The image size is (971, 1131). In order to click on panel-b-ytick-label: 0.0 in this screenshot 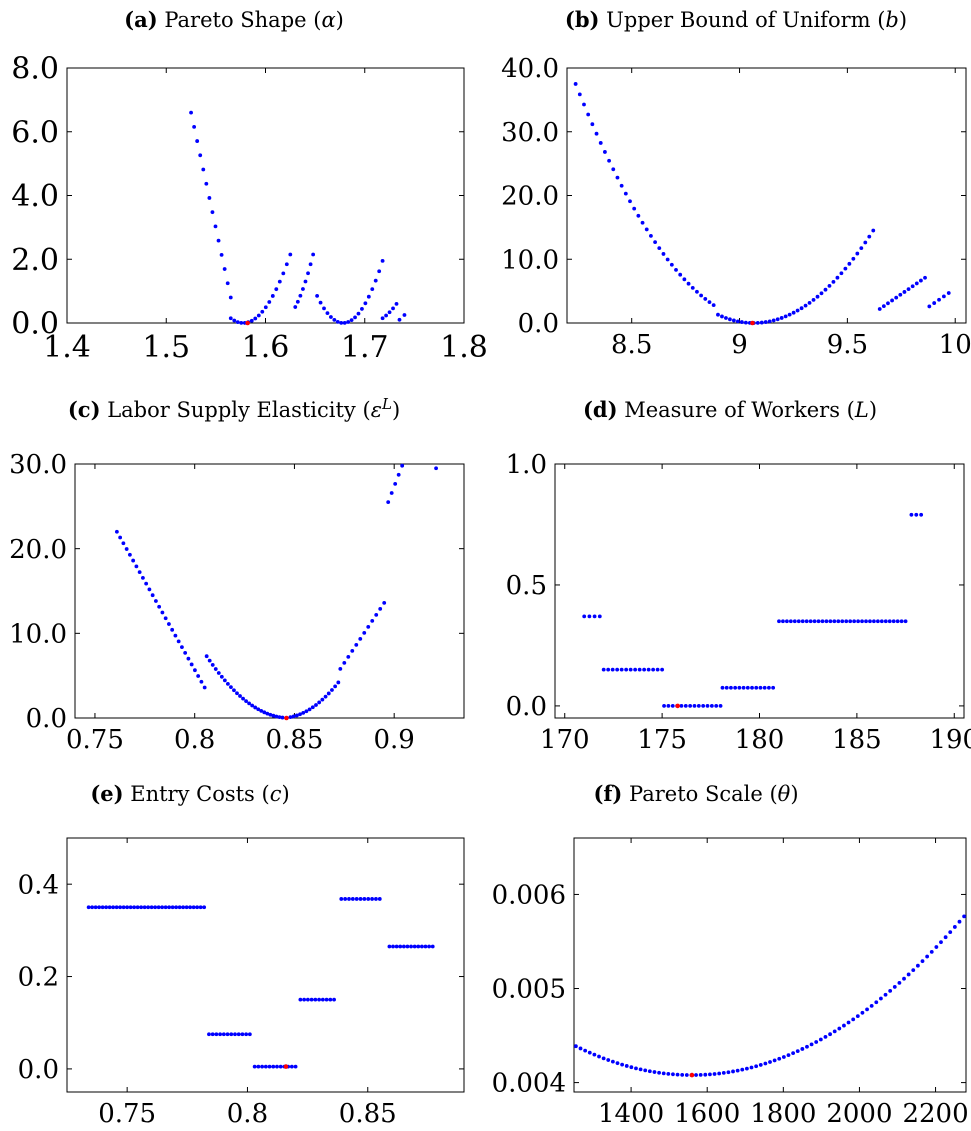, I will do `click(538, 324)`.